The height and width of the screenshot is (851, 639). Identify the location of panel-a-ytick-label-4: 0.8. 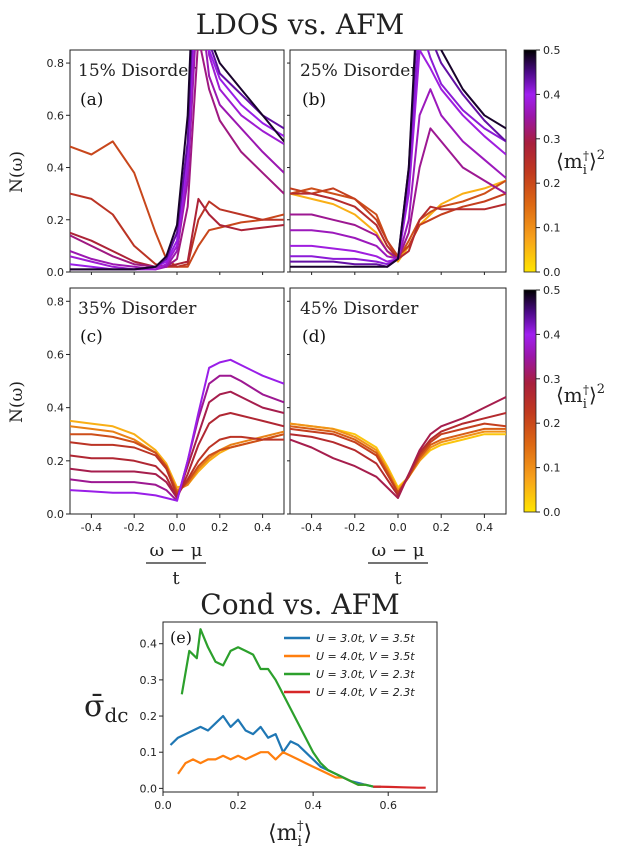
(56, 63).